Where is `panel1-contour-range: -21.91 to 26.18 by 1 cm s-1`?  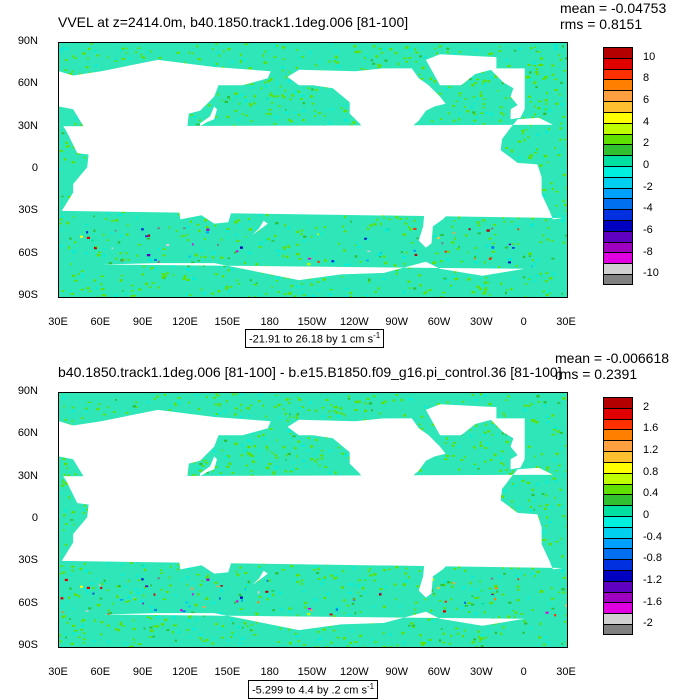 panel1-contour-range: -21.91 to 26.18 by 1 cm s-1 is located at coordinates (315, 338).